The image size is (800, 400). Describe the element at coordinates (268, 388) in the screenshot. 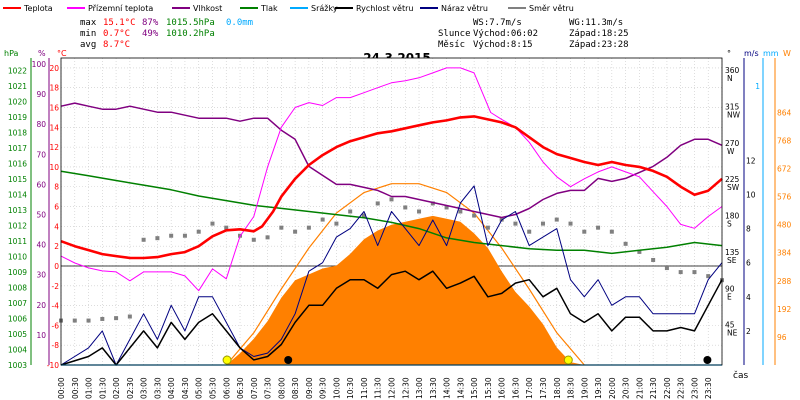

I see `time-tick: 07:30` at that location.